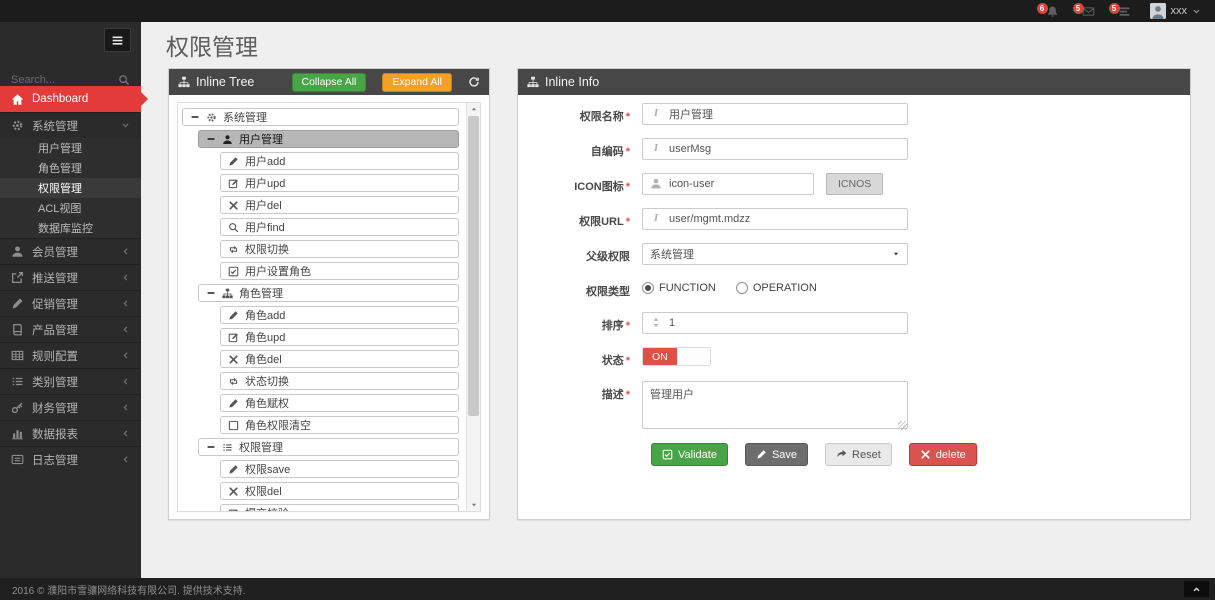 The width and height of the screenshot is (1215, 600). I want to click on tree-node: 用户add, so click(339, 161).